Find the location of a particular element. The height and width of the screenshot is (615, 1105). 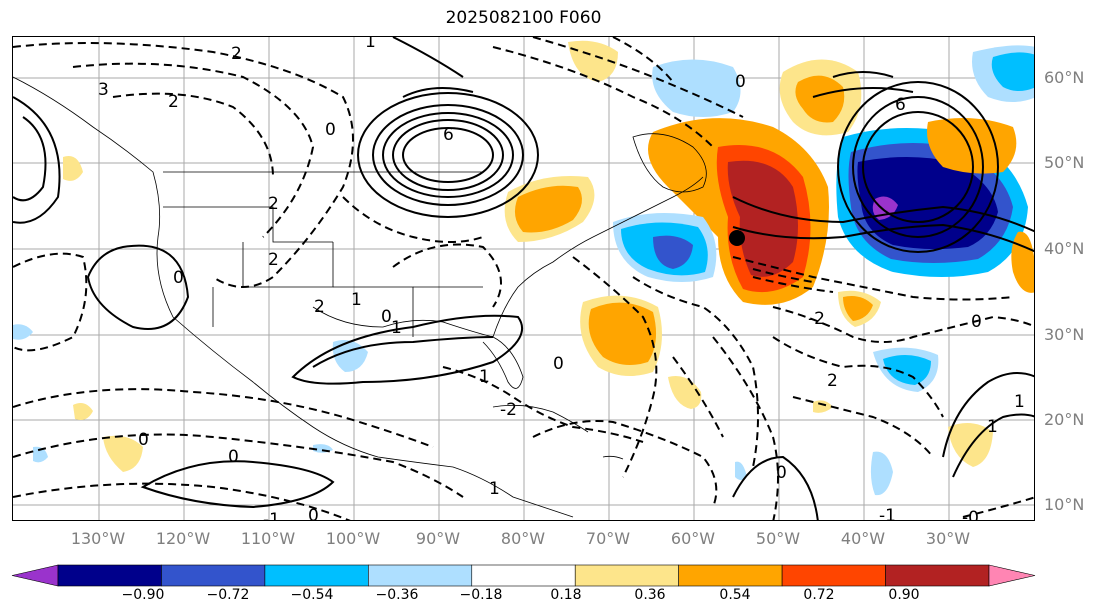

storm-center-marker is located at coordinates (737, 238).